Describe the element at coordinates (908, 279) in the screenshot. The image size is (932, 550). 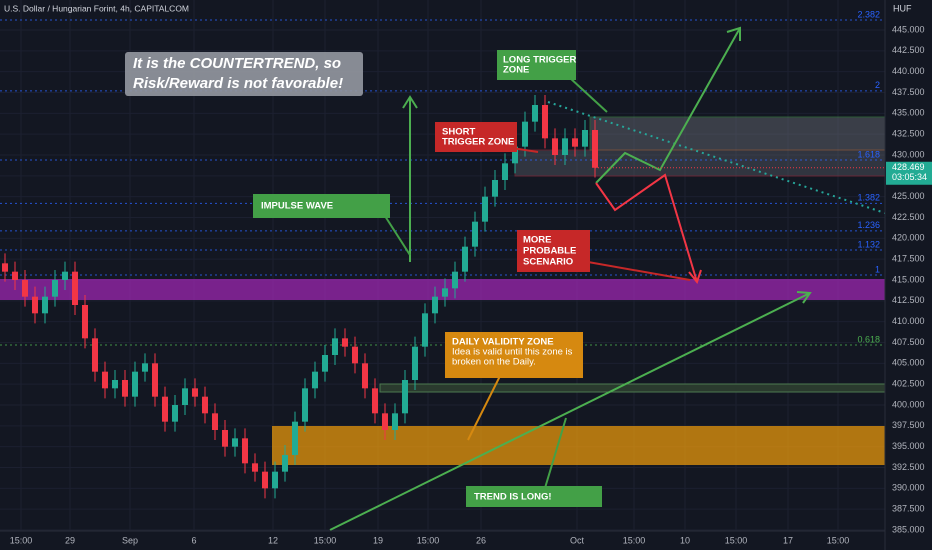
I see `y-tick-label: 415.000` at that location.